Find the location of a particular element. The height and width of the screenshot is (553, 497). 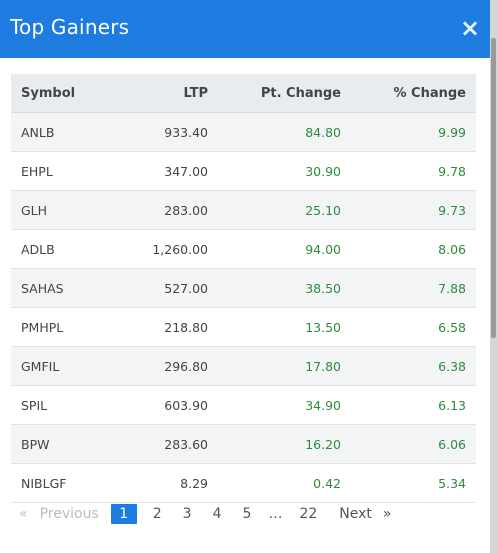

cell-symbol: EHPL is located at coordinates (58, 171).